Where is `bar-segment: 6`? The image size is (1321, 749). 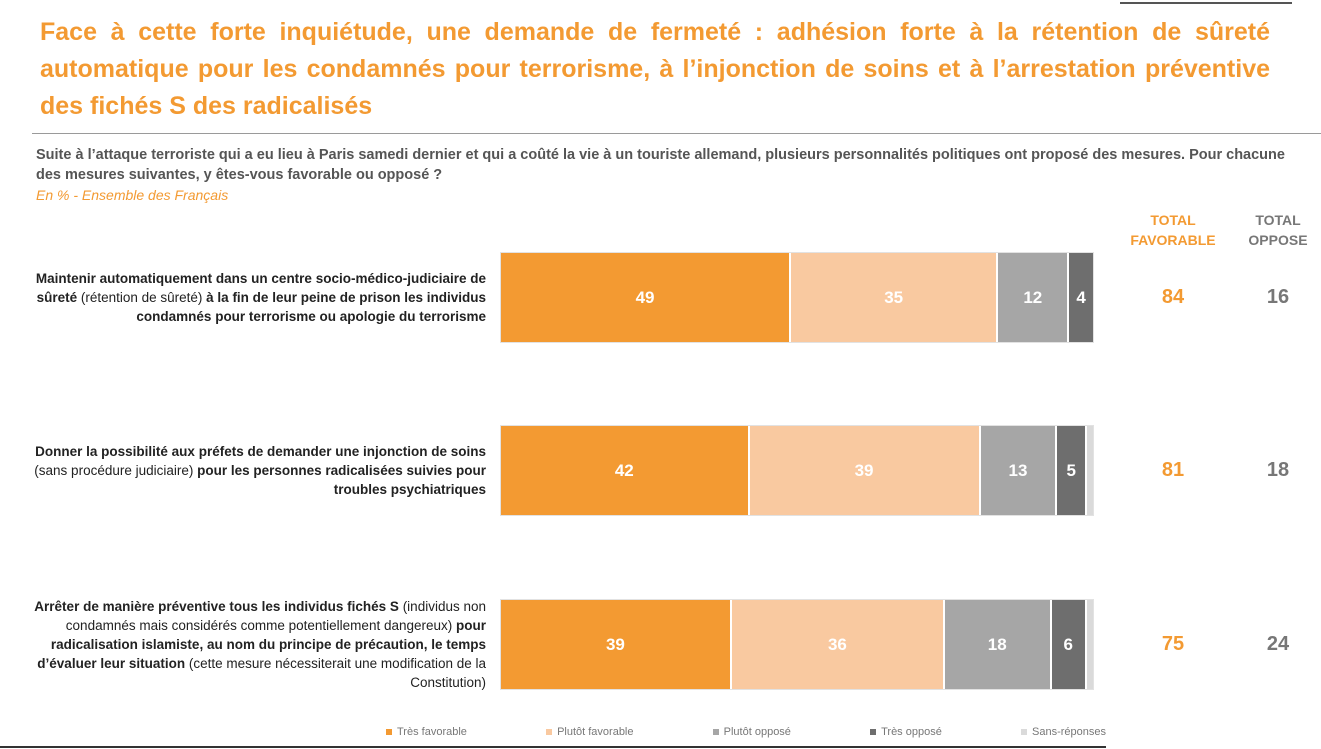
bar-segment: 6 is located at coordinates (1069, 644).